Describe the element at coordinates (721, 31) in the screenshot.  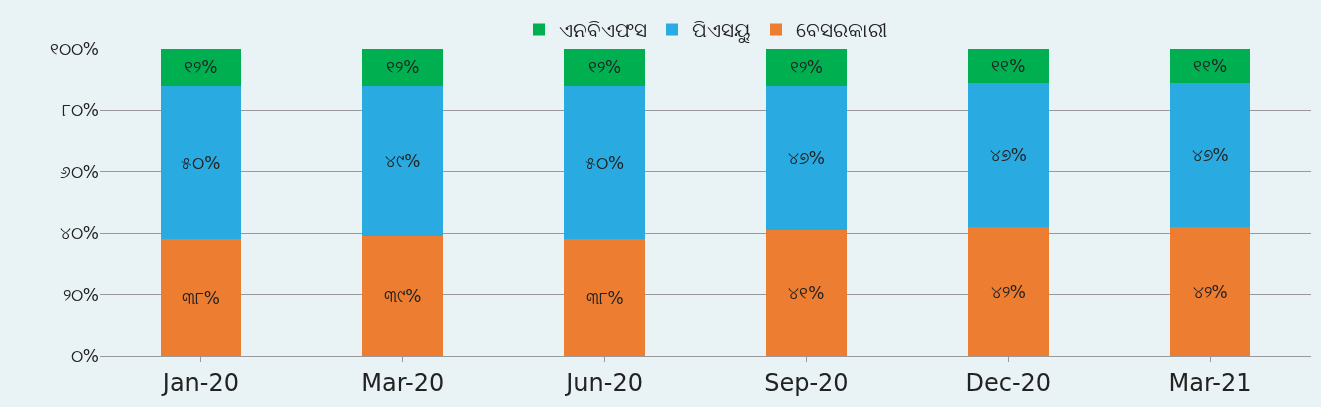
I see `legend-label: ପିଏସୟୁ` at that location.